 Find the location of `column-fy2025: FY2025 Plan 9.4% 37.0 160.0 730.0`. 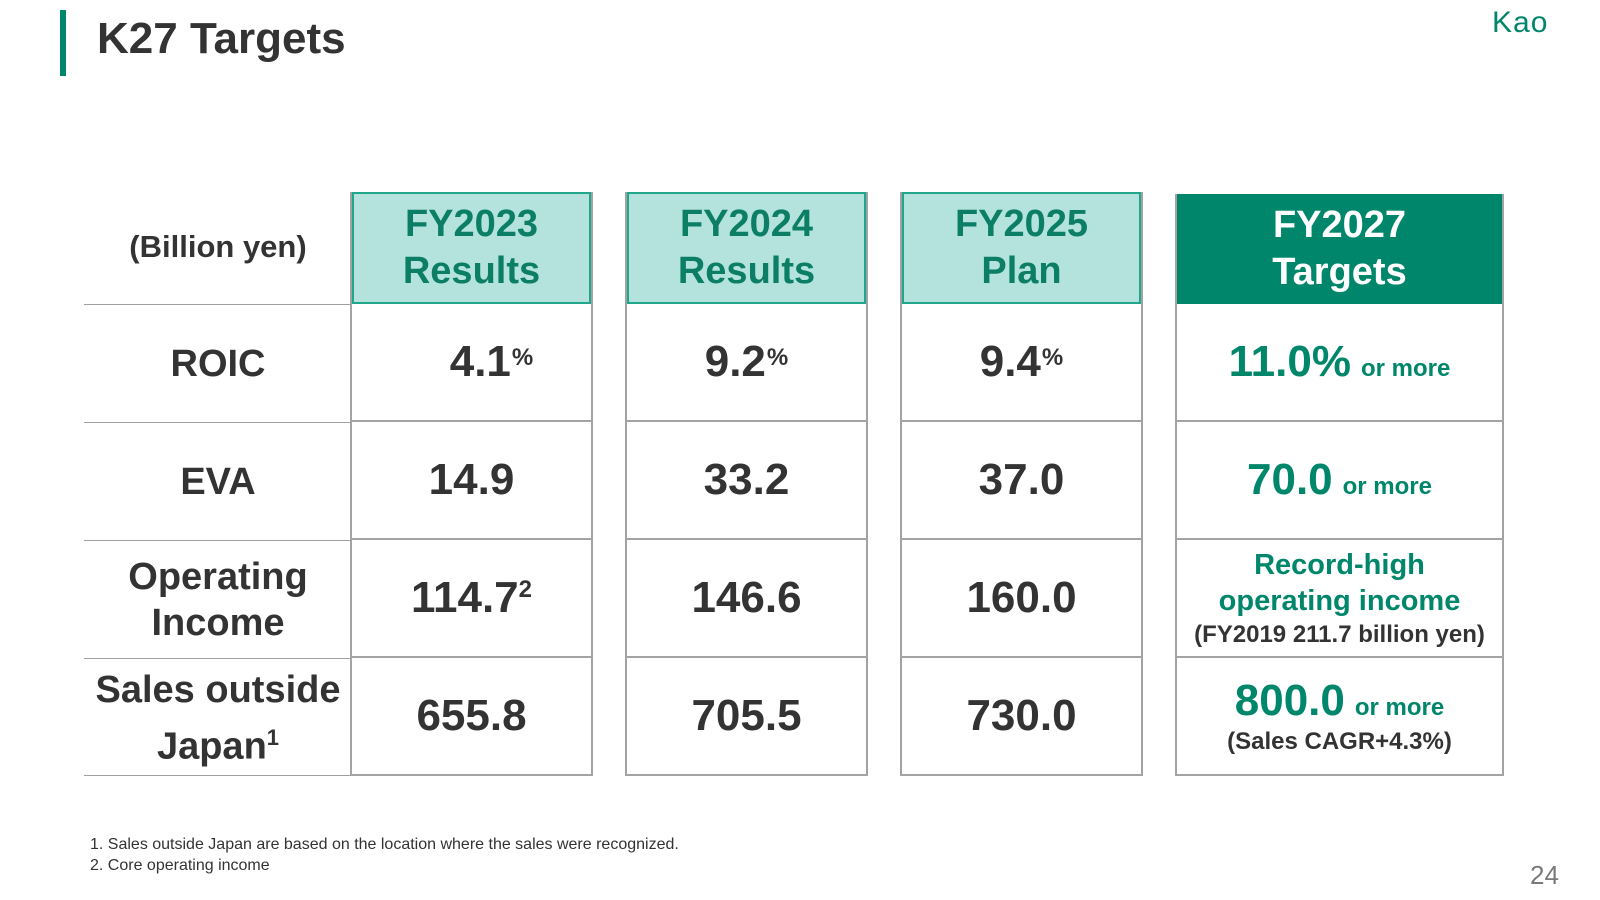

column-fy2025: FY2025 Plan 9.4% 37.0 160.0 730.0 is located at coordinates (1021, 484).